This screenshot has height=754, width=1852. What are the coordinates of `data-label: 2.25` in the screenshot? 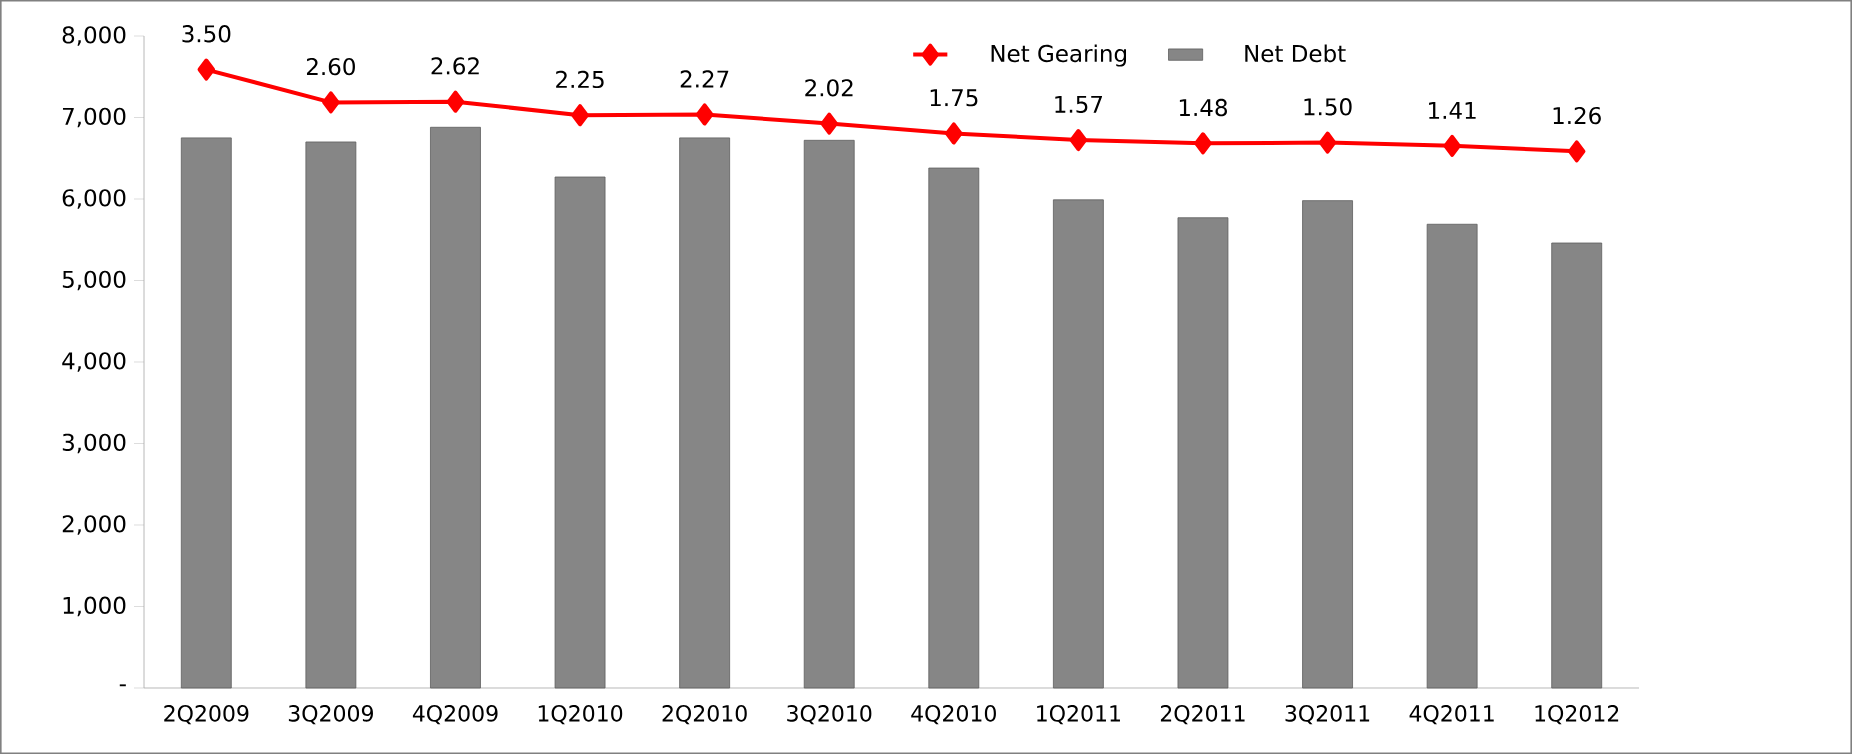 It's located at (580, 79).